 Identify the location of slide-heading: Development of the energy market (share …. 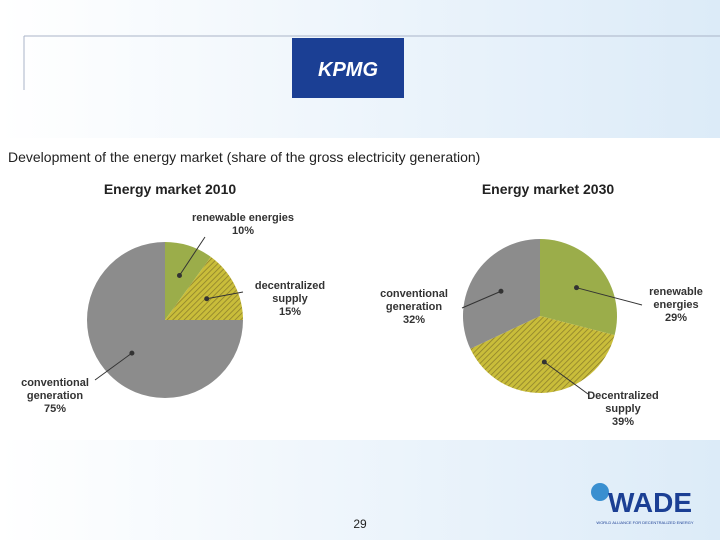
(244, 157).